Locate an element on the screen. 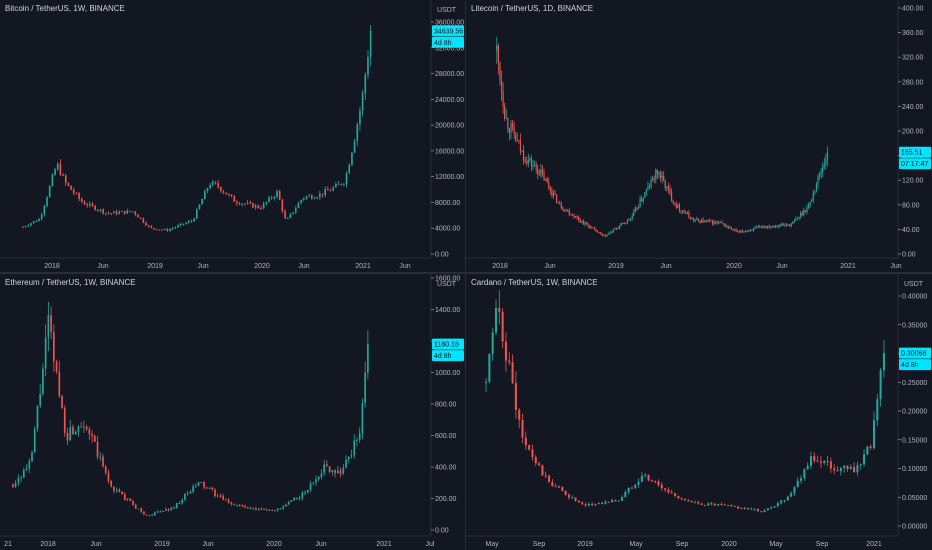  y-tick-label: 200.00 is located at coordinates (913, 132).